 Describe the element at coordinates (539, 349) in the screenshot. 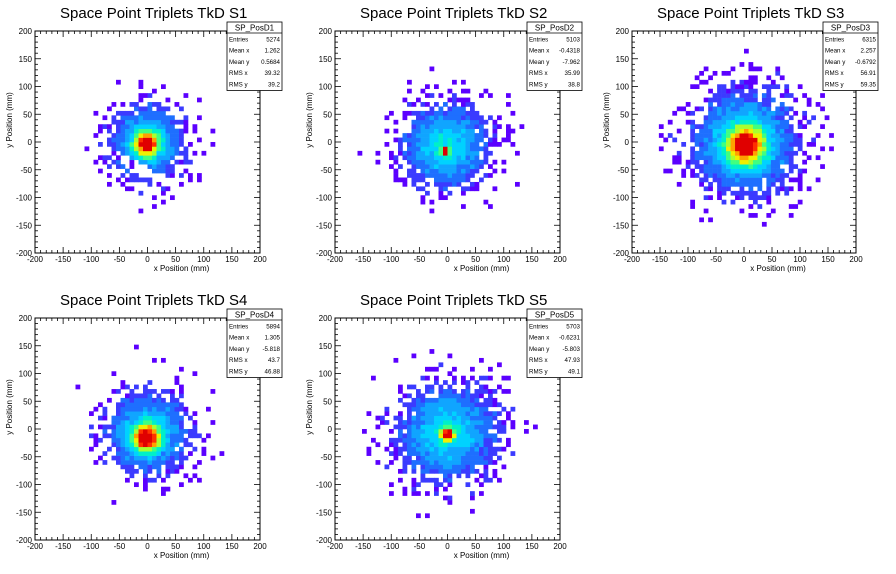

I see `stats-label: Mean y` at that location.